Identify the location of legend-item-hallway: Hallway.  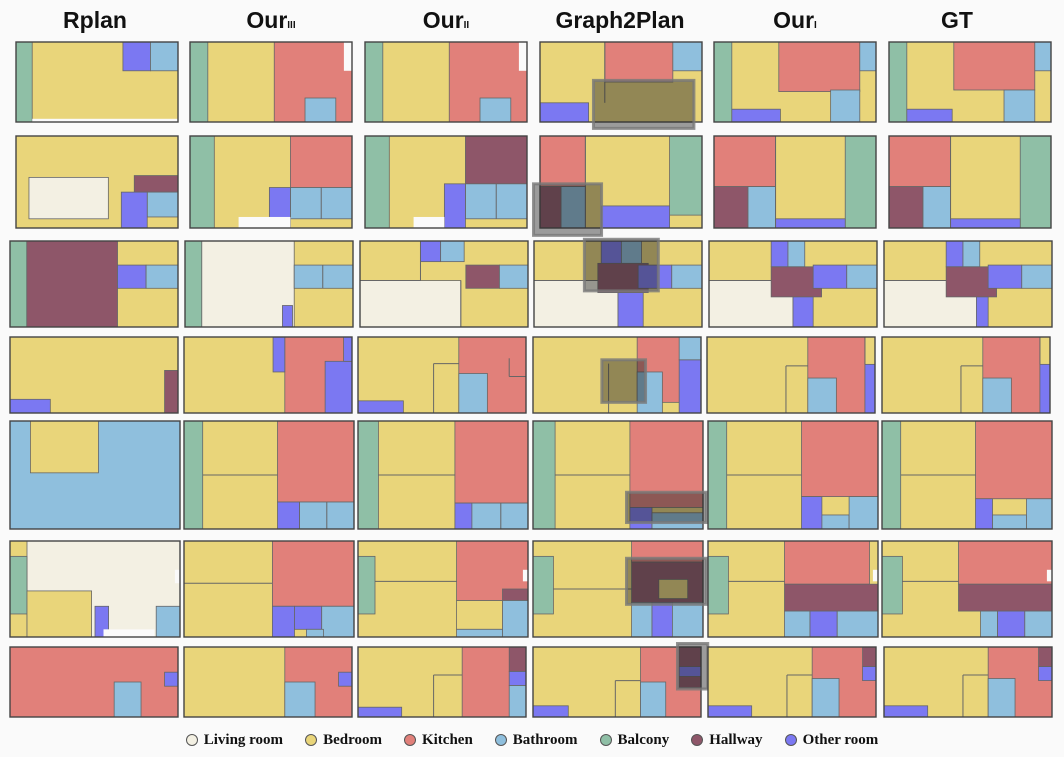
(727, 740).